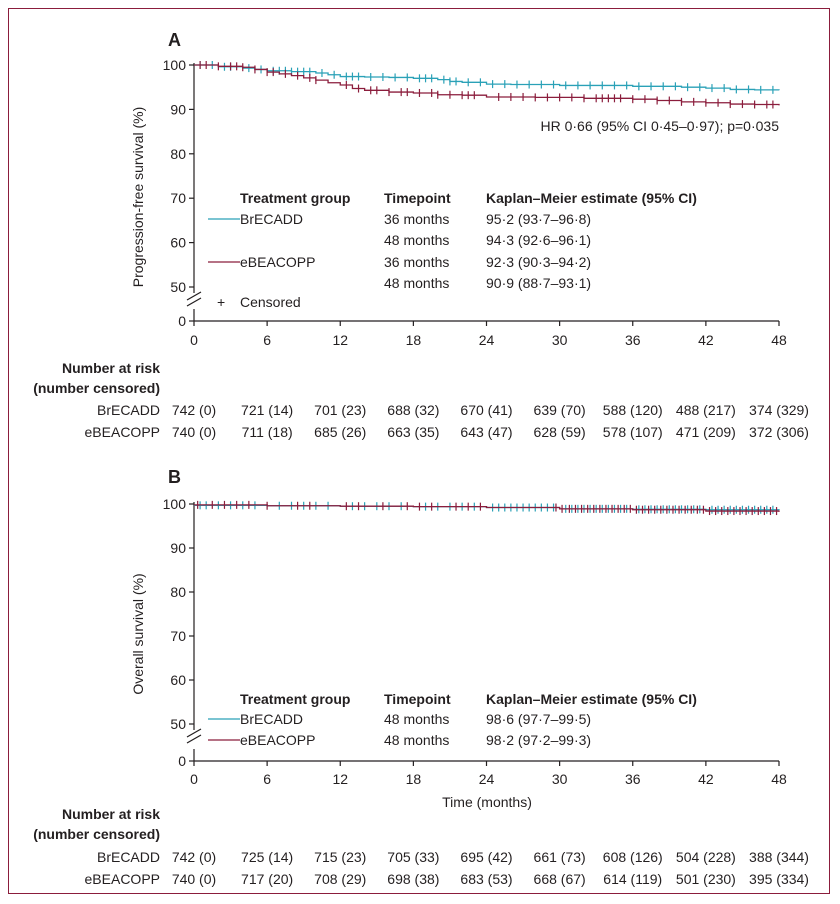 The height and width of the screenshot is (904, 840). I want to click on panel-a-xtick-label-6: 6, so click(267, 340).